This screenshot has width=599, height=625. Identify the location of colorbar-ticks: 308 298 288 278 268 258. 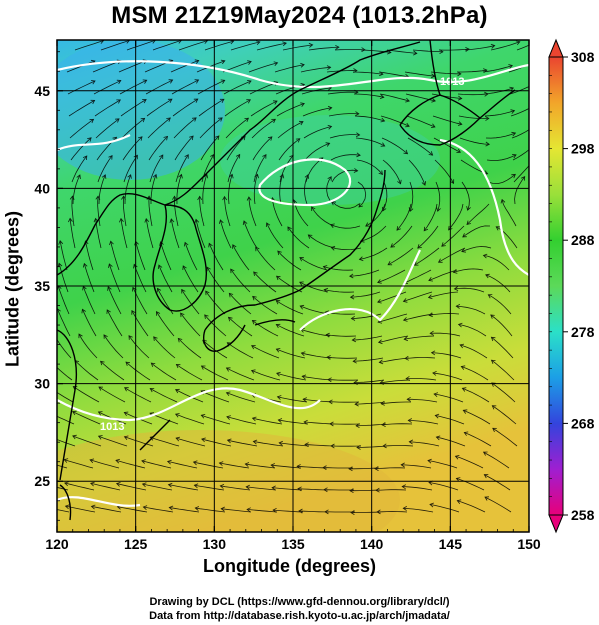
(572, 286).